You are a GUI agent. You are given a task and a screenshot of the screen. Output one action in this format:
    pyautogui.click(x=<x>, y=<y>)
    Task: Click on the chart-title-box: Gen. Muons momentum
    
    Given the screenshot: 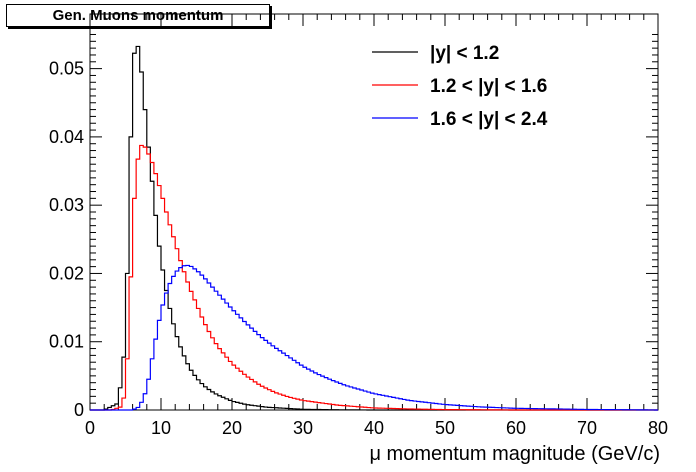 What is the action you would take?
    pyautogui.click(x=138, y=15)
    